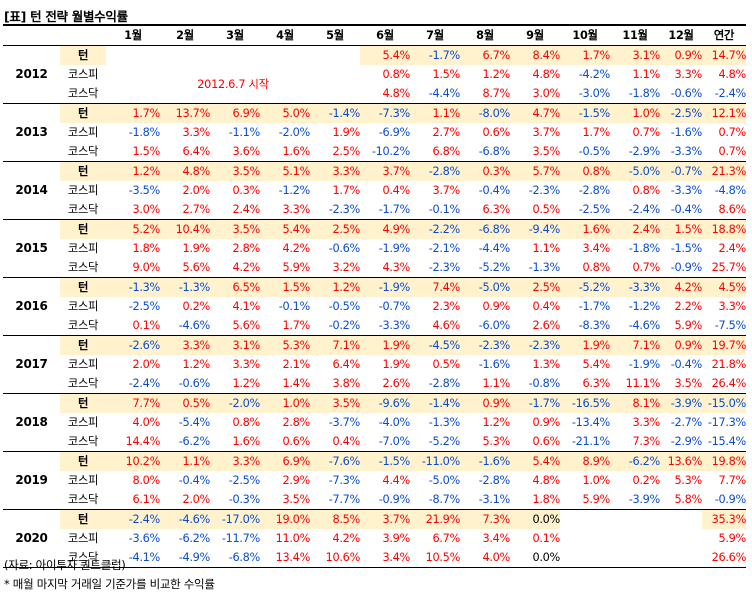 The image size is (752, 593). What do you see at coordinates (185, 35) in the screenshot?
I see `month-header: 2월` at bounding box center [185, 35].